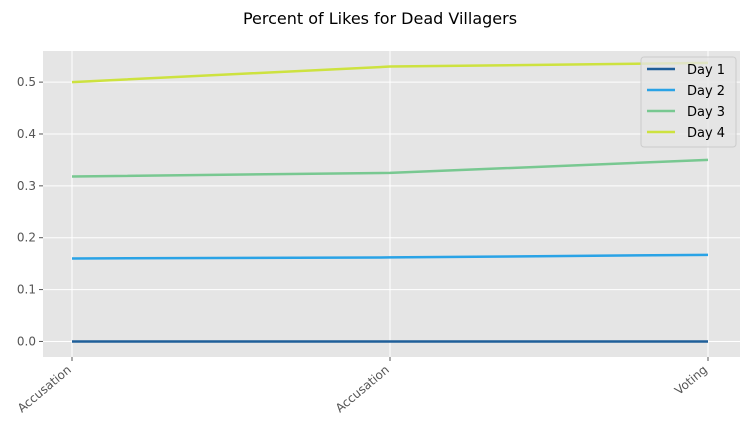 This screenshot has width=749, height=437. I want to click on x-tick-label: Voting, so click(691, 380).